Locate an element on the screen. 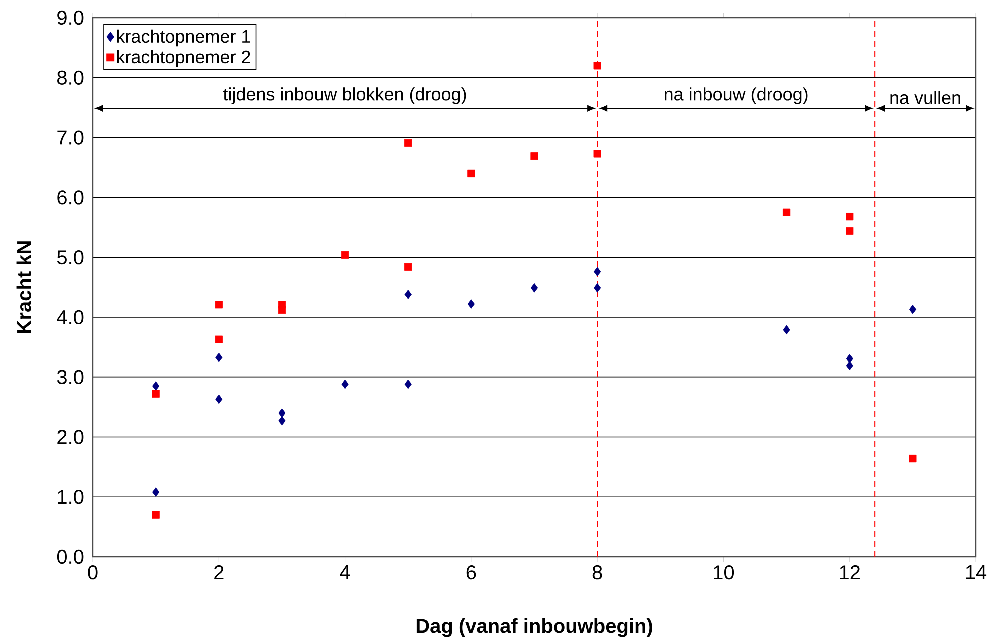 This screenshot has height=641, width=990. x-tick-label: 0 is located at coordinates (93, 573).